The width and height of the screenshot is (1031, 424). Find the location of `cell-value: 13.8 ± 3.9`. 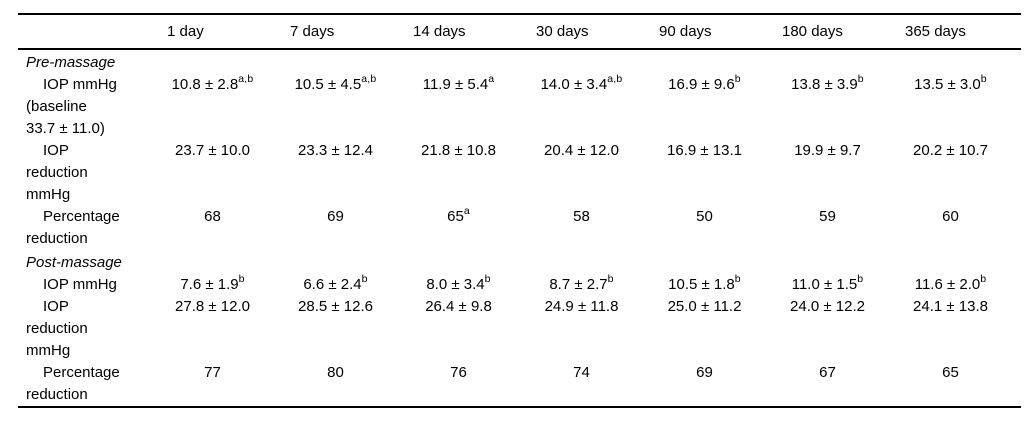

cell-value: 13.8 ± 3.9 is located at coordinates (824, 84).